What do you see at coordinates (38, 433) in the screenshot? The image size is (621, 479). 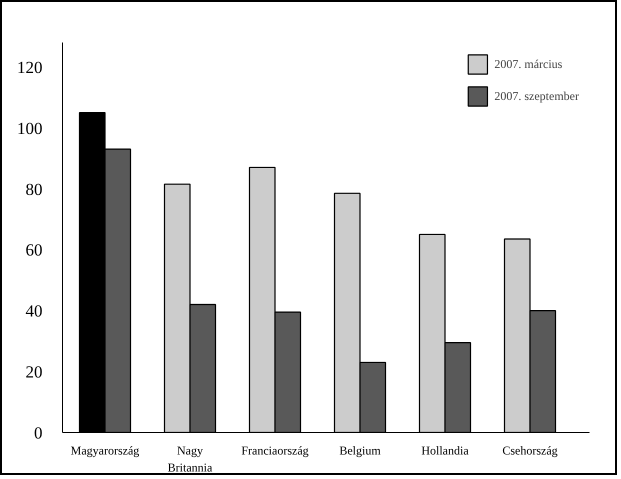 I see `y-tick-label: 0` at bounding box center [38, 433].